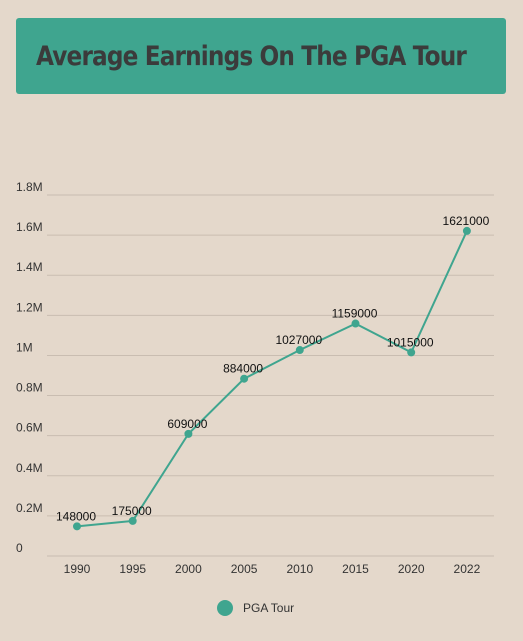 Image resolution: width=523 pixels, height=641 pixels. What do you see at coordinates (29, 307) in the screenshot?
I see `y-tick-label: 1.2M` at bounding box center [29, 307].